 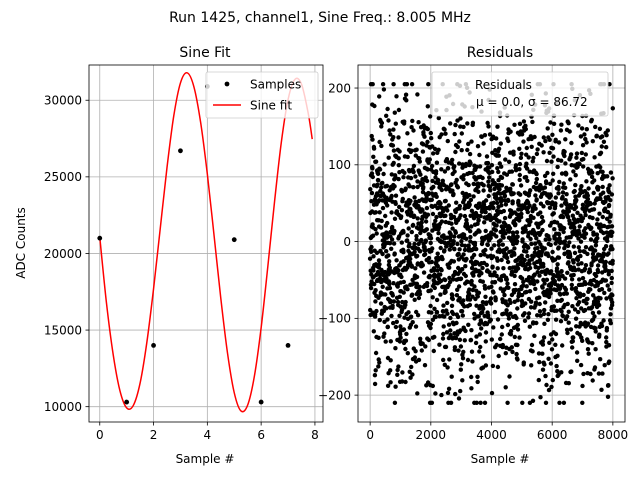 I want to click on residuals-xtick-label-3: 6000, so click(x=552, y=435).